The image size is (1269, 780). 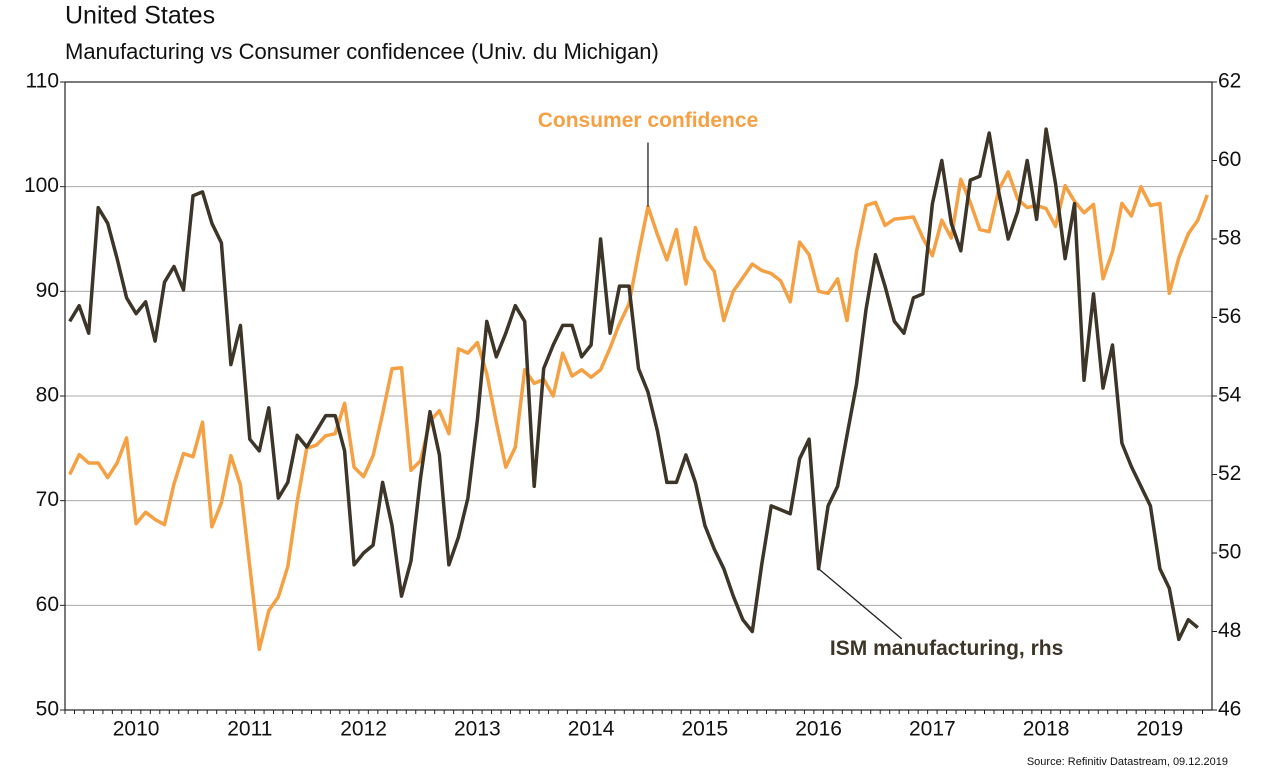 I want to click on y-tick-label: 50, so click(x=47, y=709).